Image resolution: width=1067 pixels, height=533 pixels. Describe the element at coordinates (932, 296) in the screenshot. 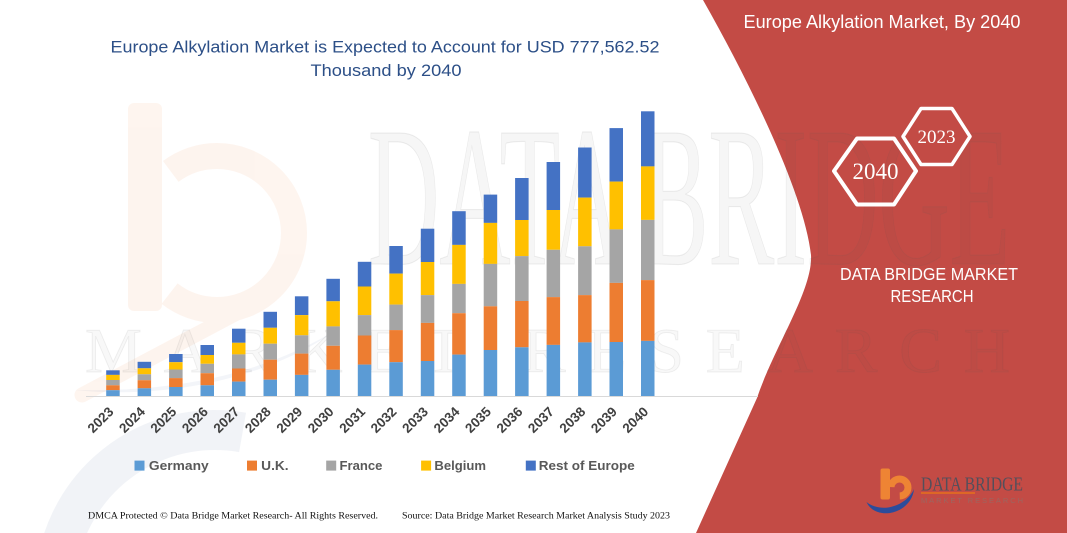

I see `svg-text: RESEARCH` at that location.